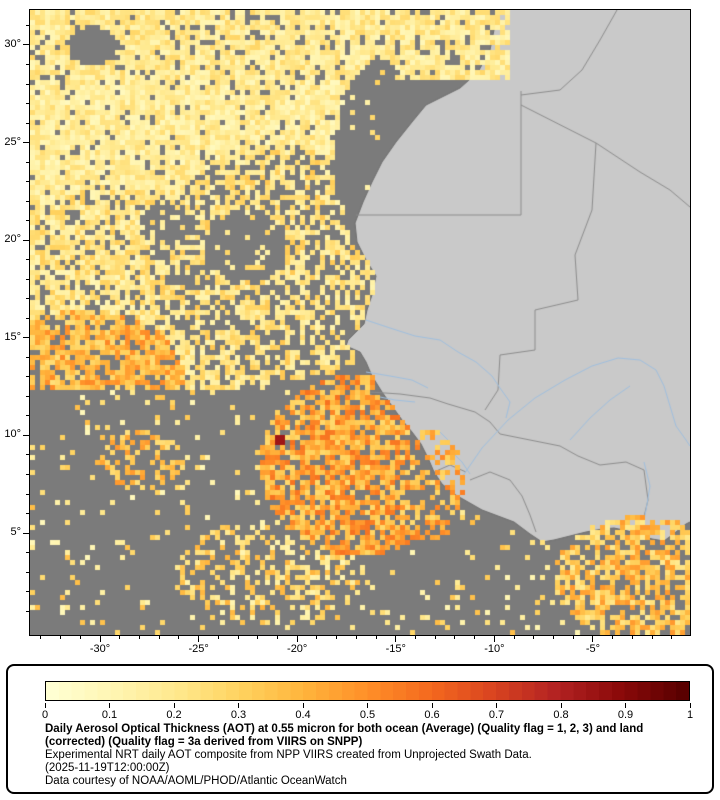 The width and height of the screenshot is (720, 800). What do you see at coordinates (367, 715) in the screenshot?
I see `colorbar-tick-label: 0.5` at bounding box center [367, 715].